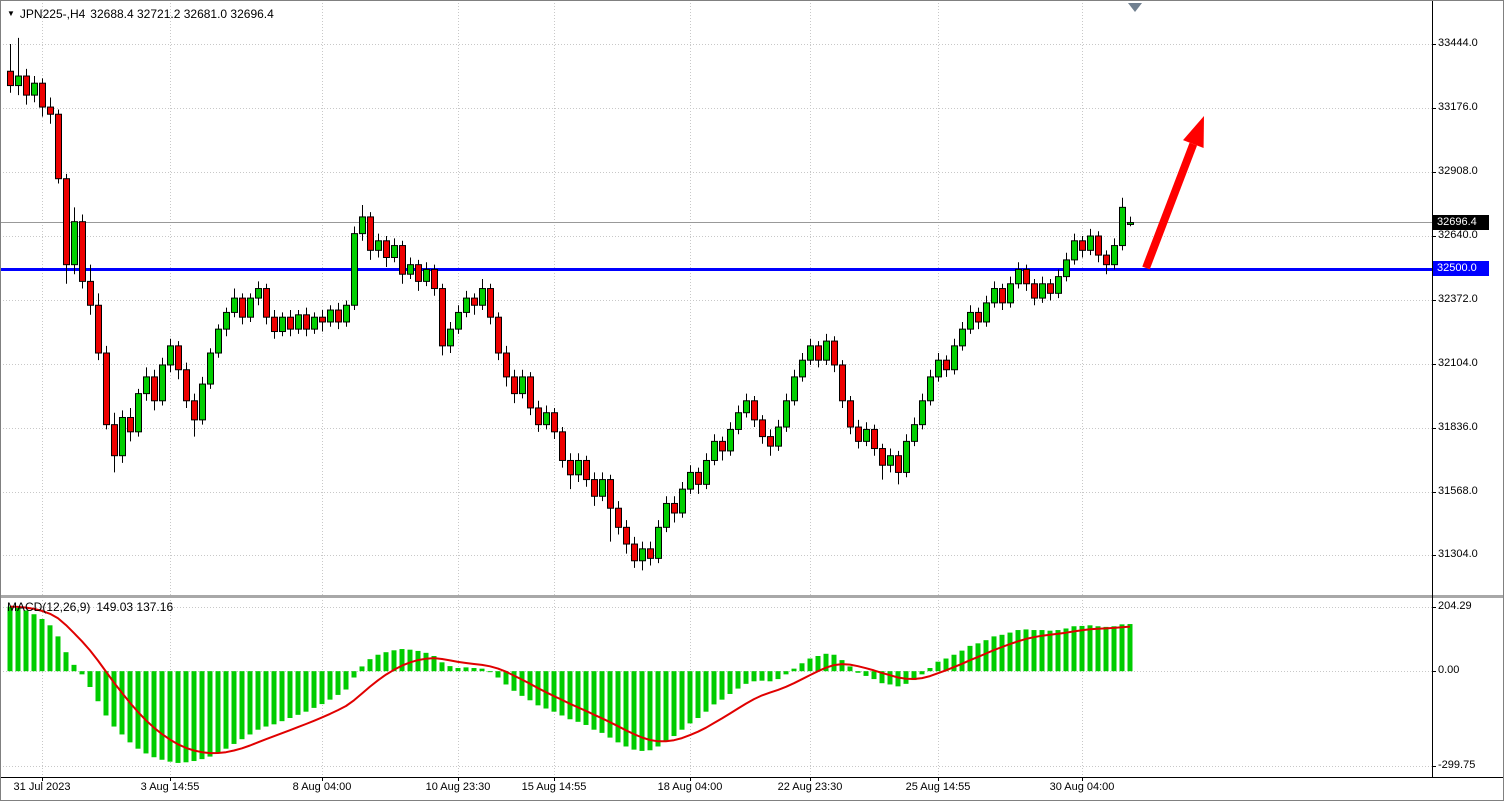 This screenshot has width=1504, height=801. What do you see at coordinates (1458, 490) in the screenshot?
I see `price-tick-label: 31568.0` at bounding box center [1458, 490].